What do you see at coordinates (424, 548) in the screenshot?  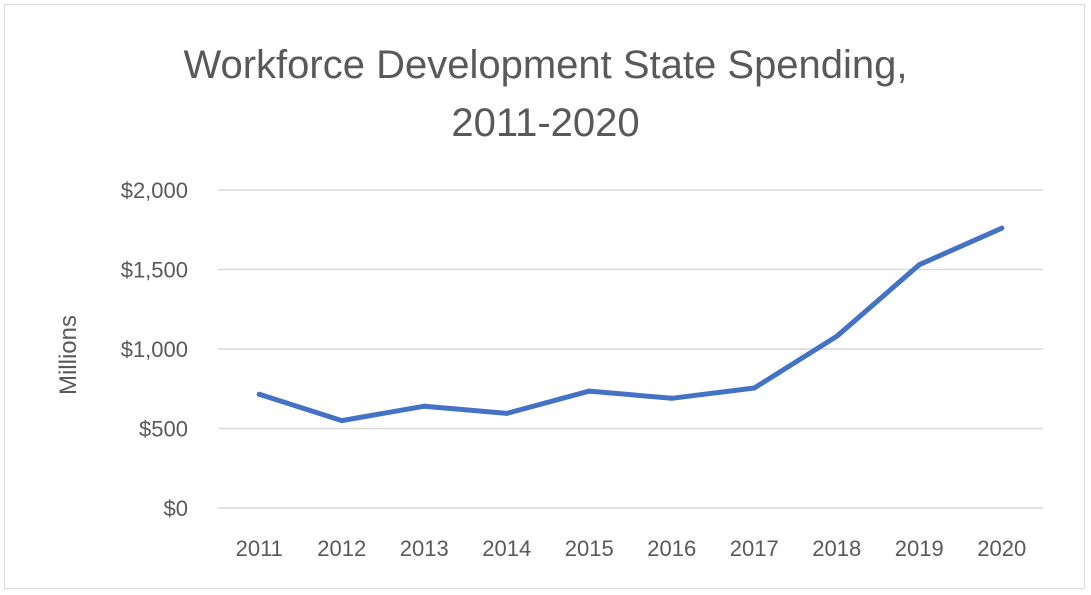 I see `x-tick-label: 2013` at bounding box center [424, 548].